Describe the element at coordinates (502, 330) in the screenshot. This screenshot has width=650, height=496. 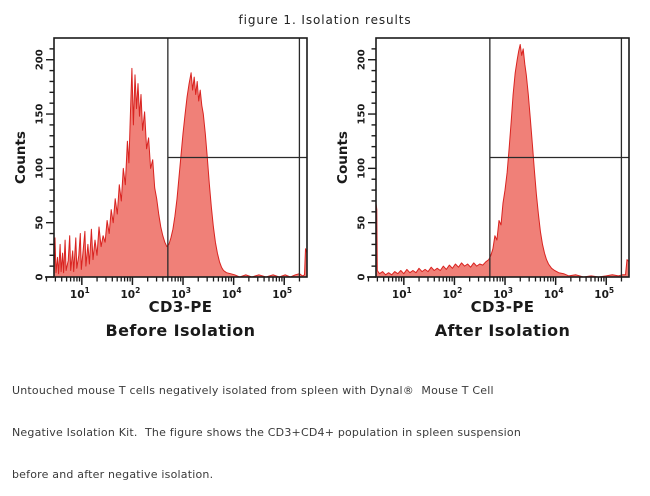
I see `panel-subtitle-after: After Isolation` at that location.